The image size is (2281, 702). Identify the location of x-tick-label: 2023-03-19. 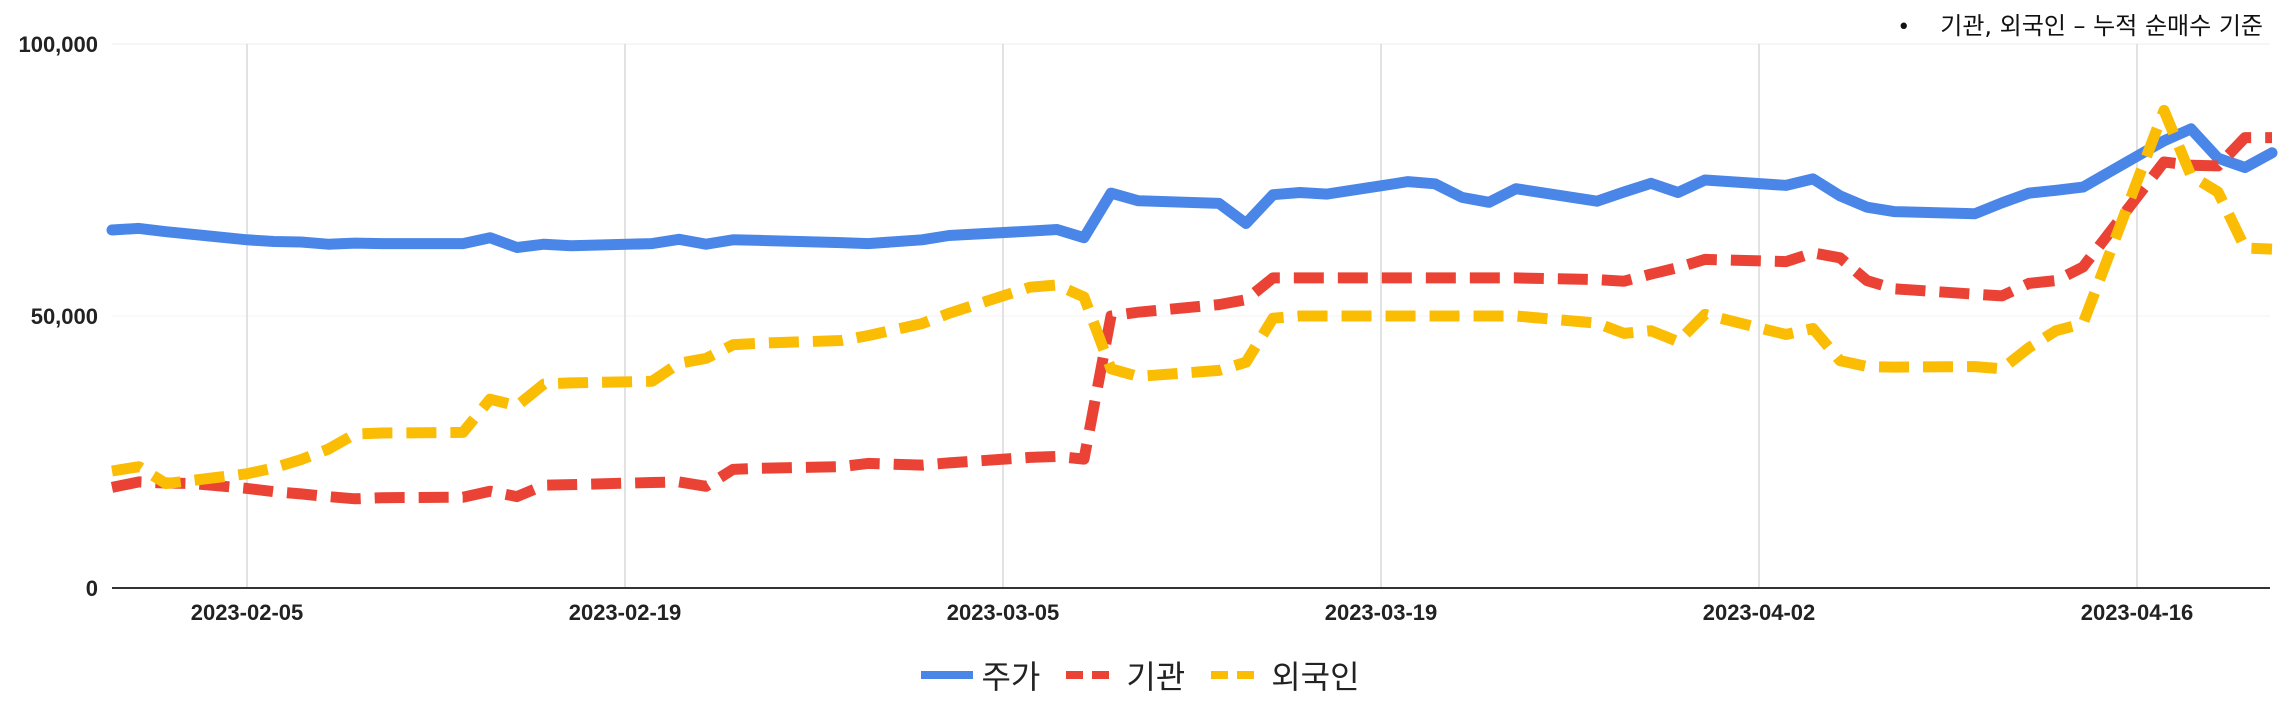
(1381, 612).